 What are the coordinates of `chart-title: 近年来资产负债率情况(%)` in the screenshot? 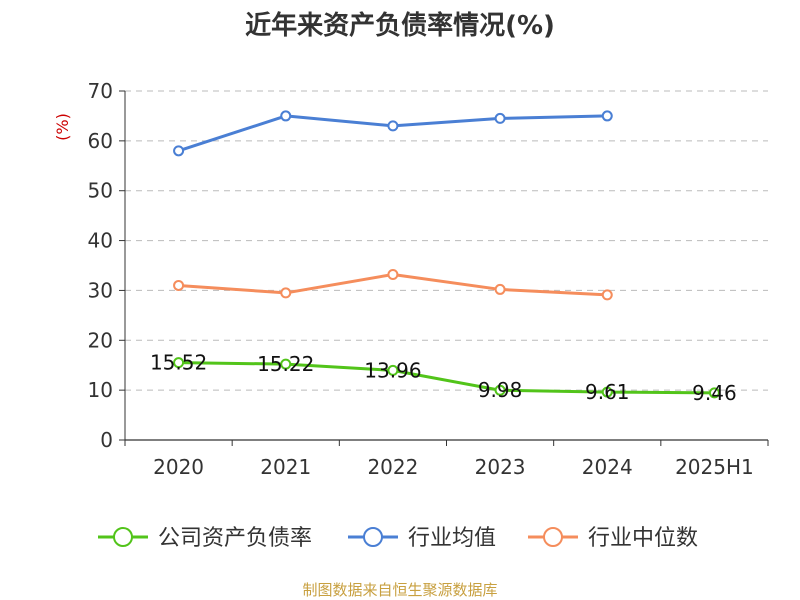 It's located at (400, 25).